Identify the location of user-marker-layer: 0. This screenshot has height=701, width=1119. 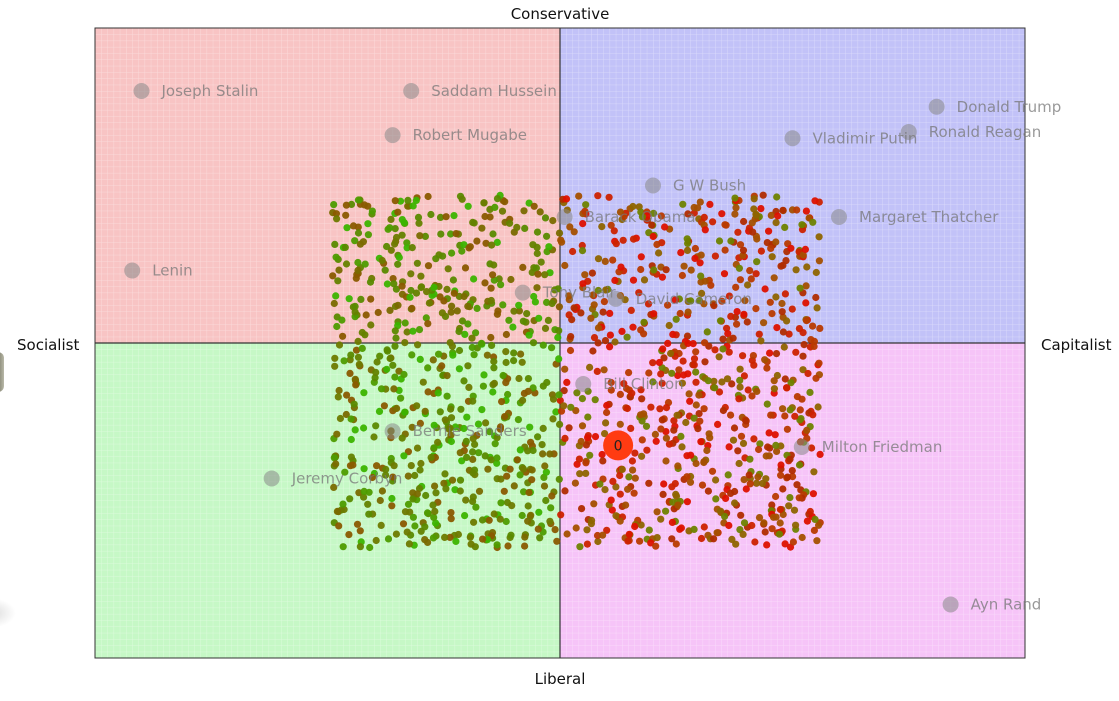
(618, 445).